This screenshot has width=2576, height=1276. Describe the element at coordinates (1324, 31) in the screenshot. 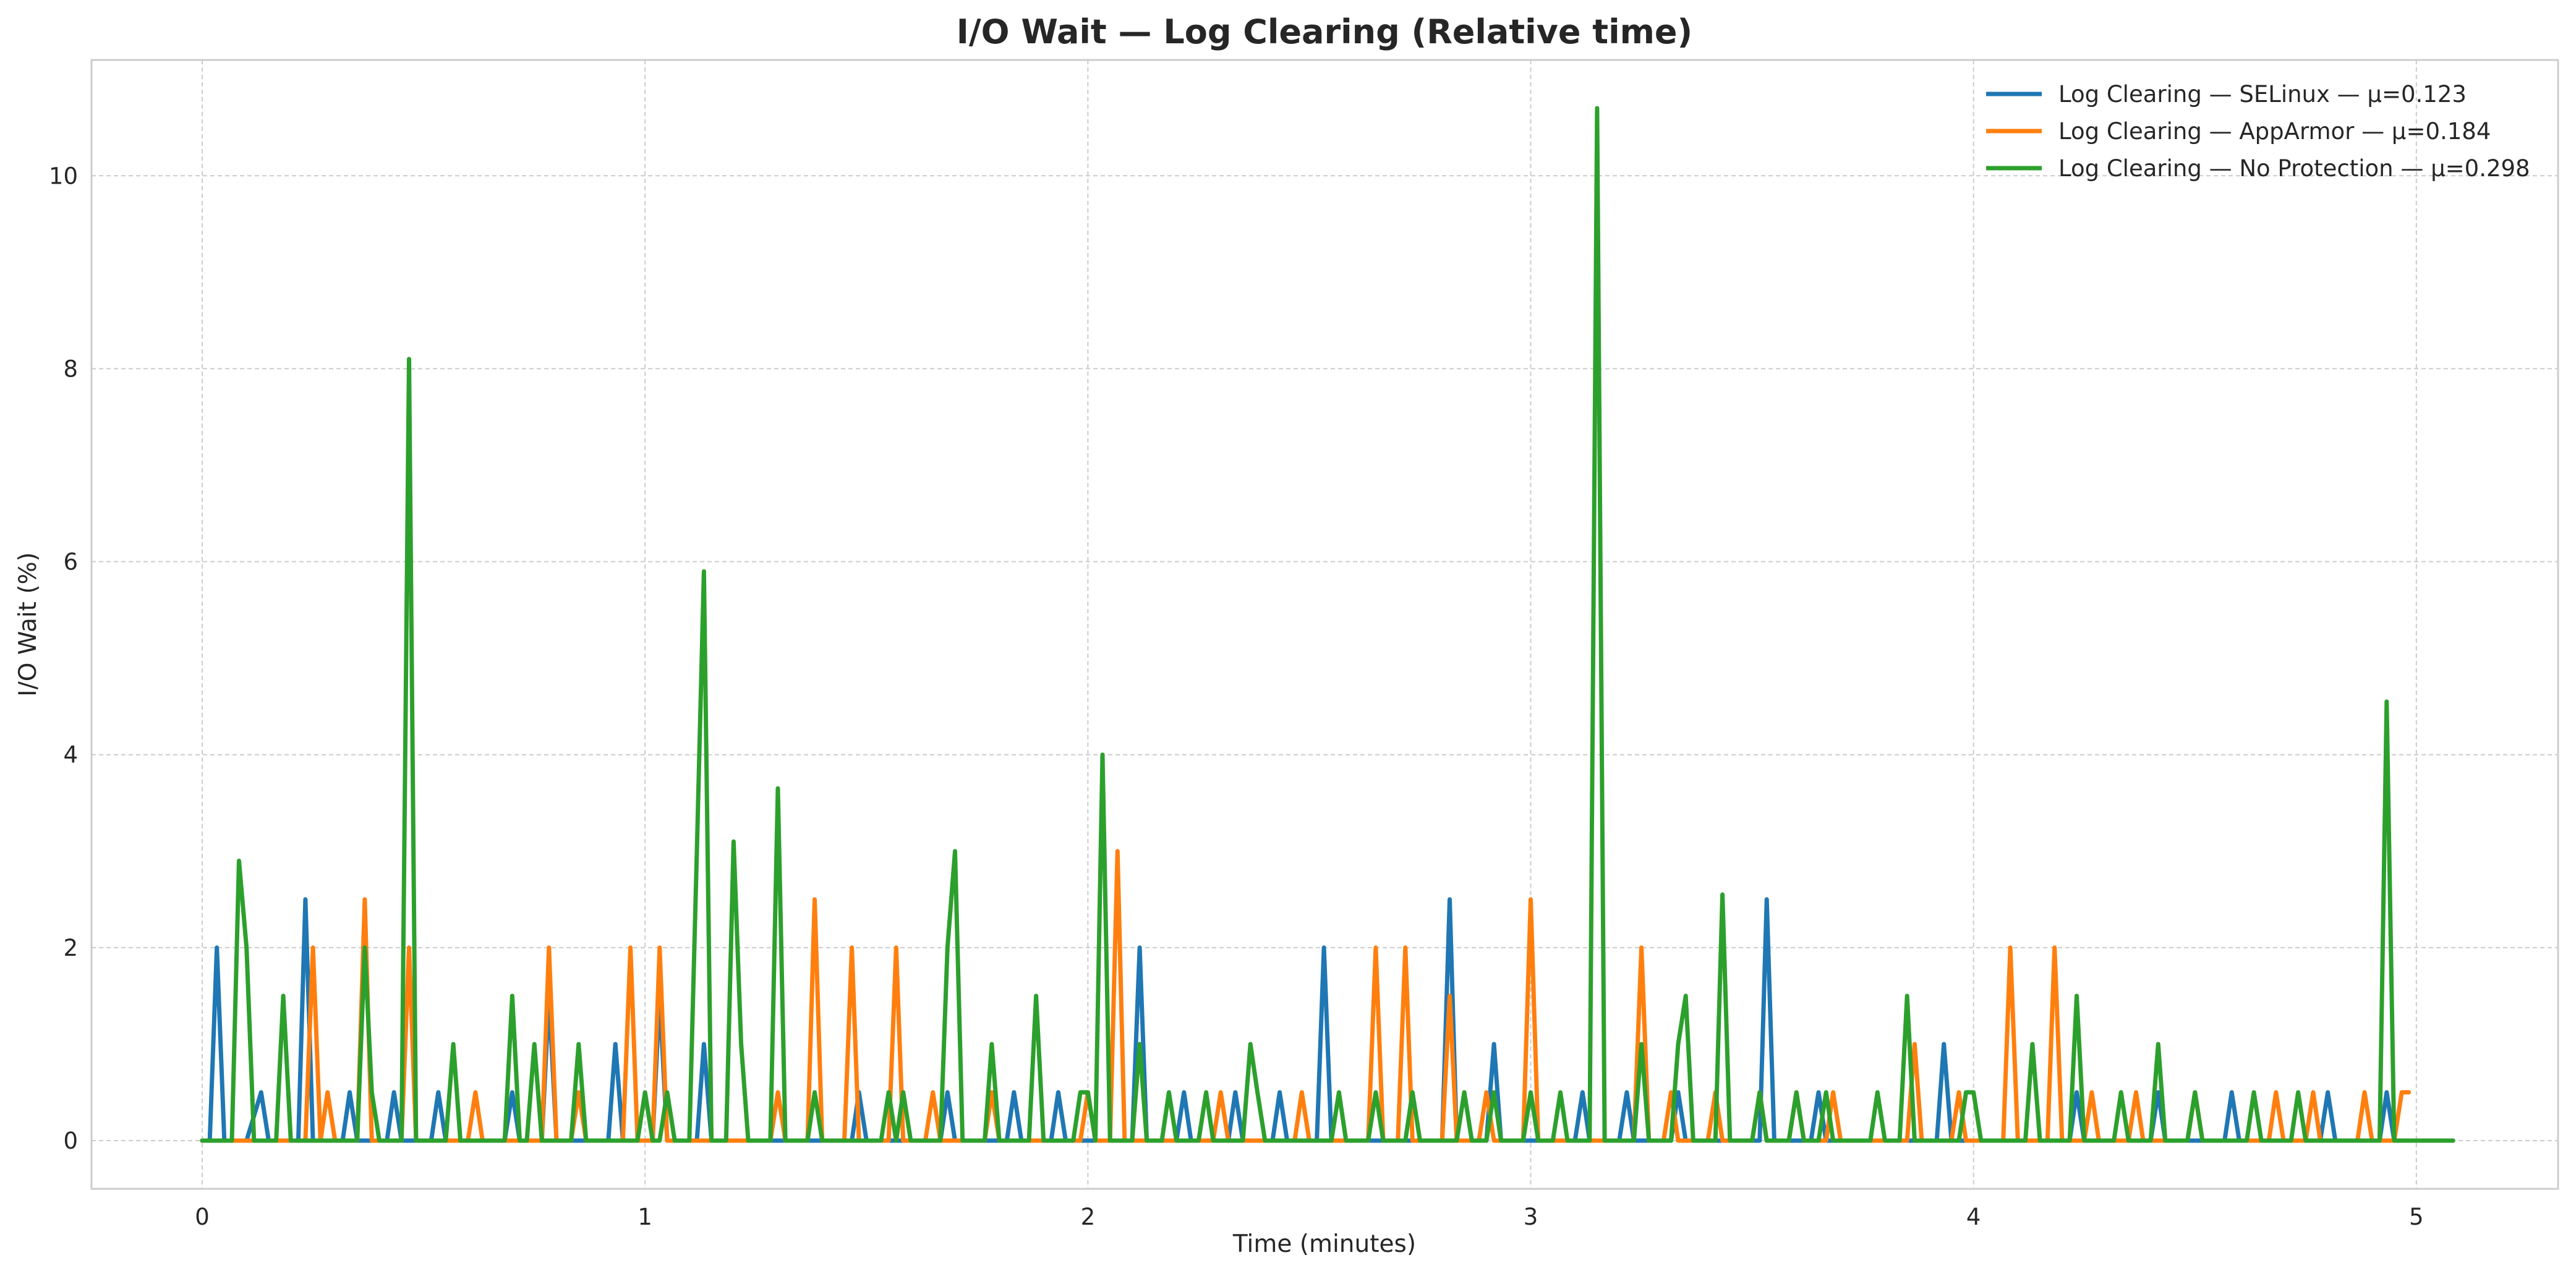

I see `chart-title: I/O Wait — Log Clearing (Relative time)` at that location.